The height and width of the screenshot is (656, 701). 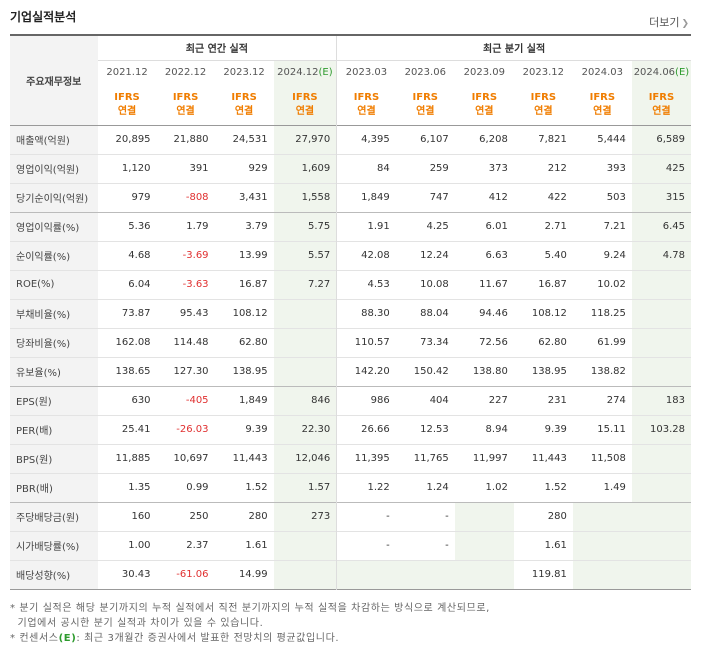 I want to click on table-cell: 26.66, so click(x=375, y=429).